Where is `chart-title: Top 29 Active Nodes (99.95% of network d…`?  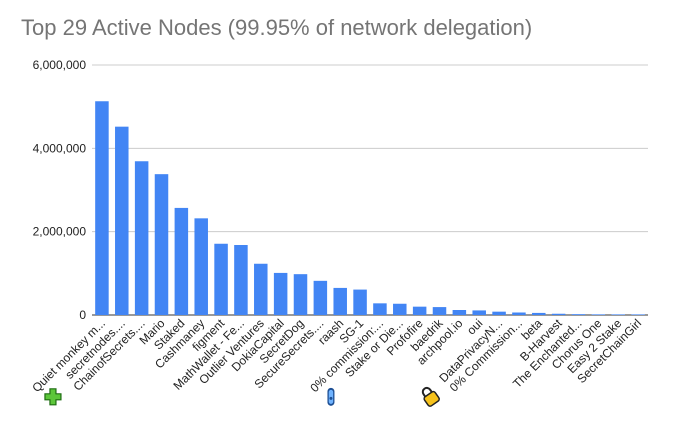 chart-title: Top 29 Active Nodes (99.95% of network d… is located at coordinates (277, 27).